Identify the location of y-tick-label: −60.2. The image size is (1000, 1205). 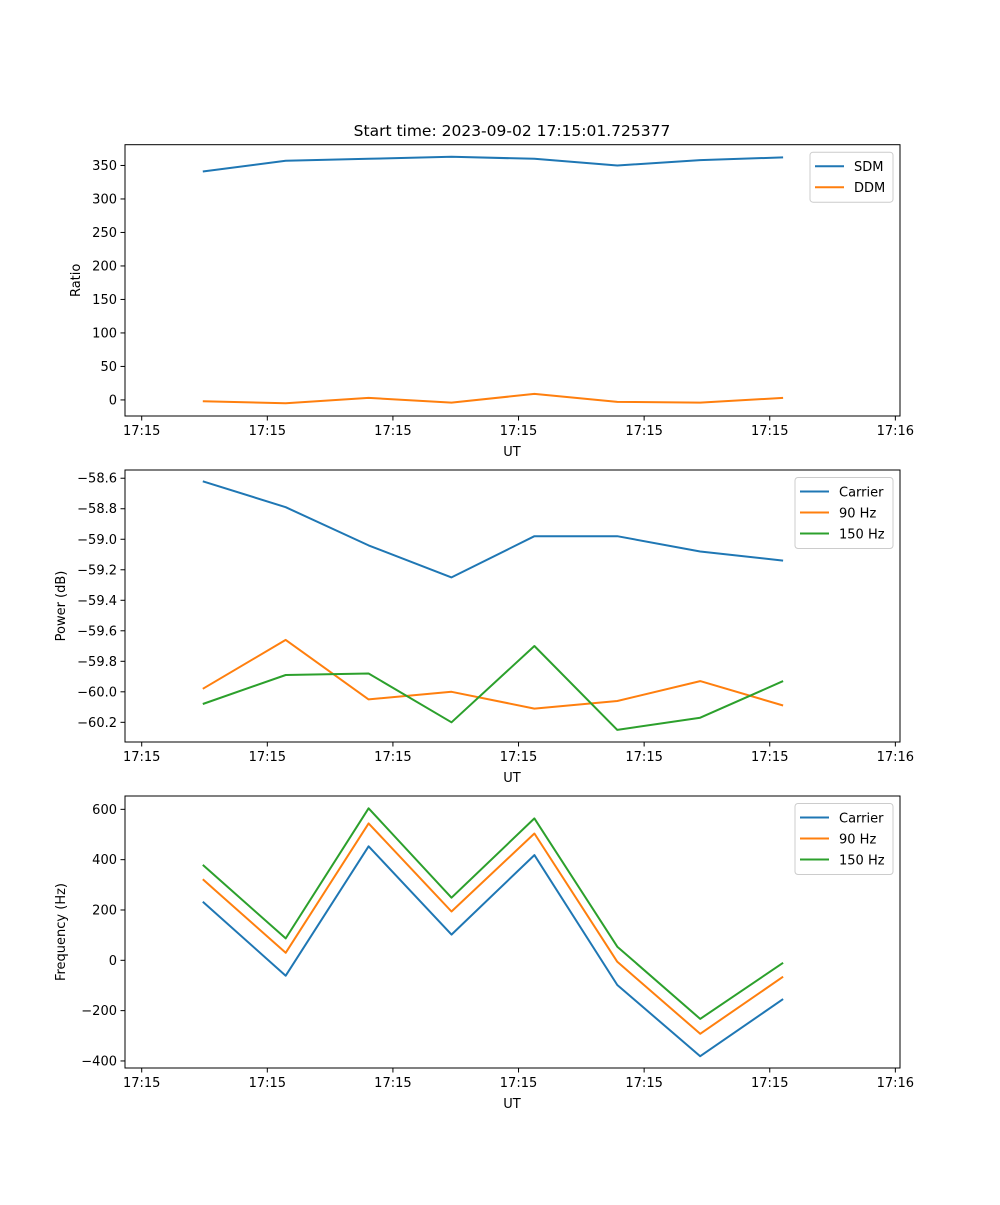
(97, 723).